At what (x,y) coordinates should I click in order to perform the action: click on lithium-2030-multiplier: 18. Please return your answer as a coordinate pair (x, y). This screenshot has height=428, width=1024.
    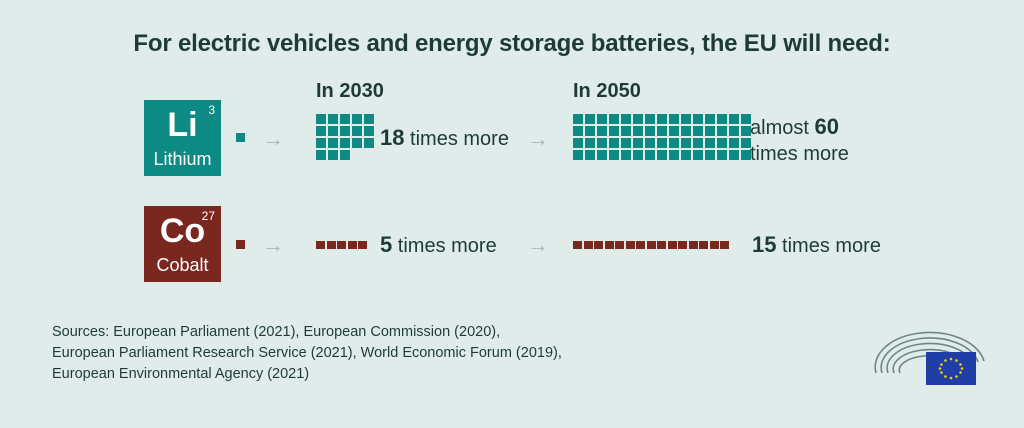
    Looking at the image, I should click on (392, 137).